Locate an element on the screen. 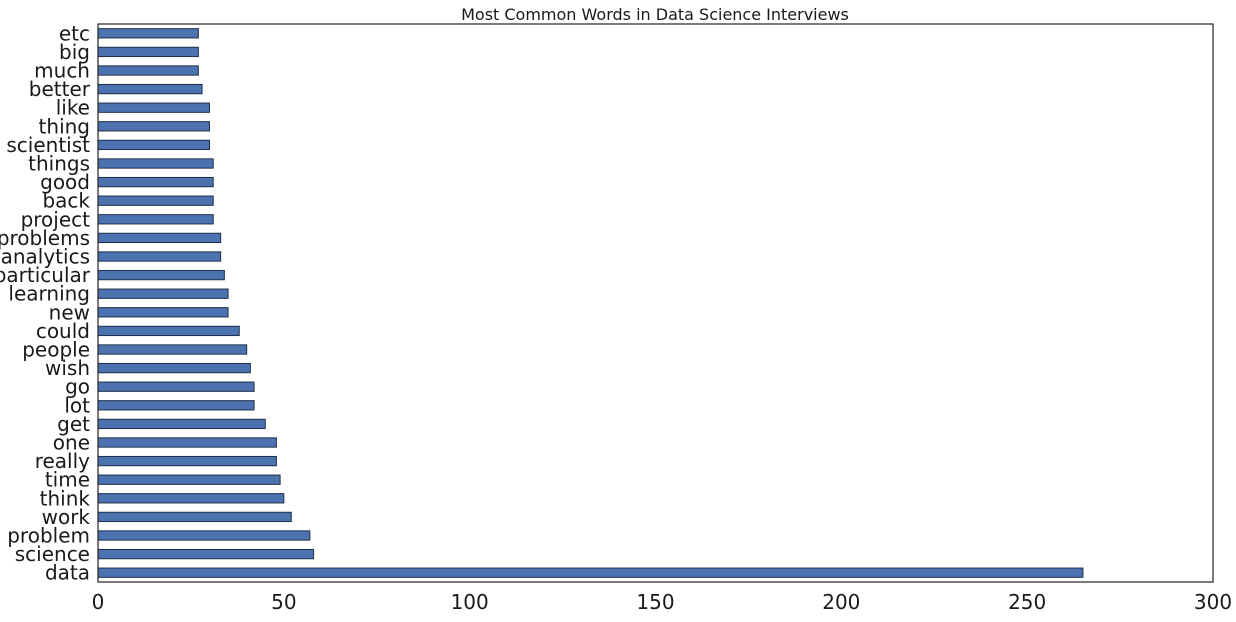 This screenshot has width=1236, height=622. bar-get is located at coordinates (181, 424).